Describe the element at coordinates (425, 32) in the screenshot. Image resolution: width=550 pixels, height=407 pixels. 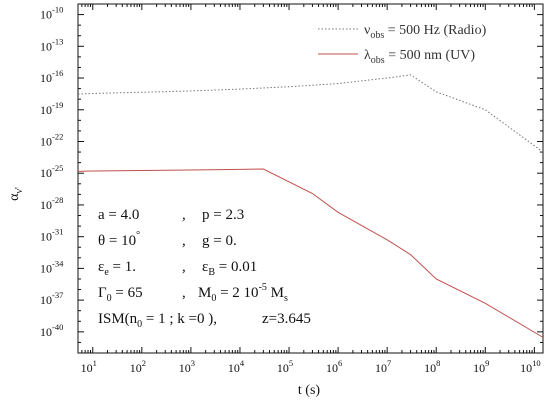
I see `legend-label-radio: νobs = 500 Hz (Radio)` at that location.